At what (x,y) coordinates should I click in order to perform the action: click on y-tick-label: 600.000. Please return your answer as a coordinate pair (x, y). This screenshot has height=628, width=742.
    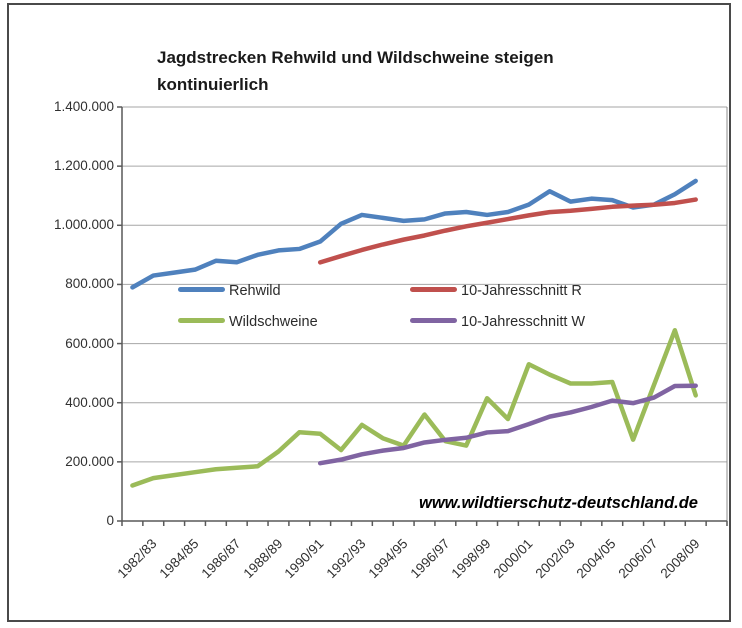
    Looking at the image, I should click on (89, 343).